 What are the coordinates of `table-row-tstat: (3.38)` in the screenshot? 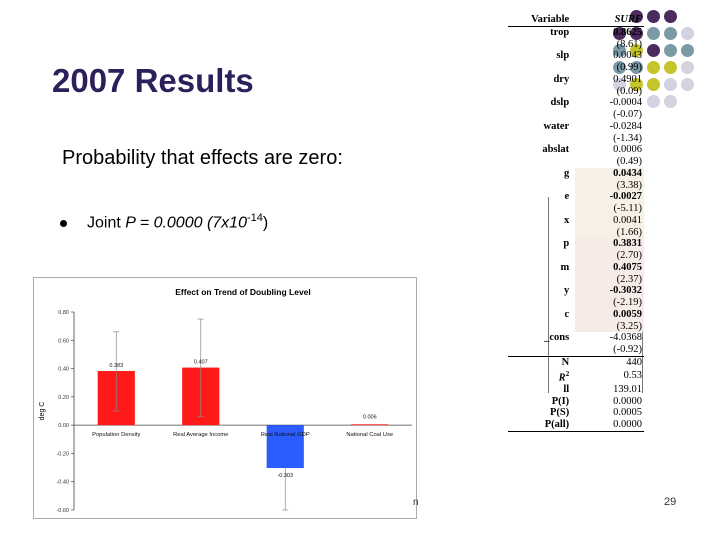 It's located at (576, 185).